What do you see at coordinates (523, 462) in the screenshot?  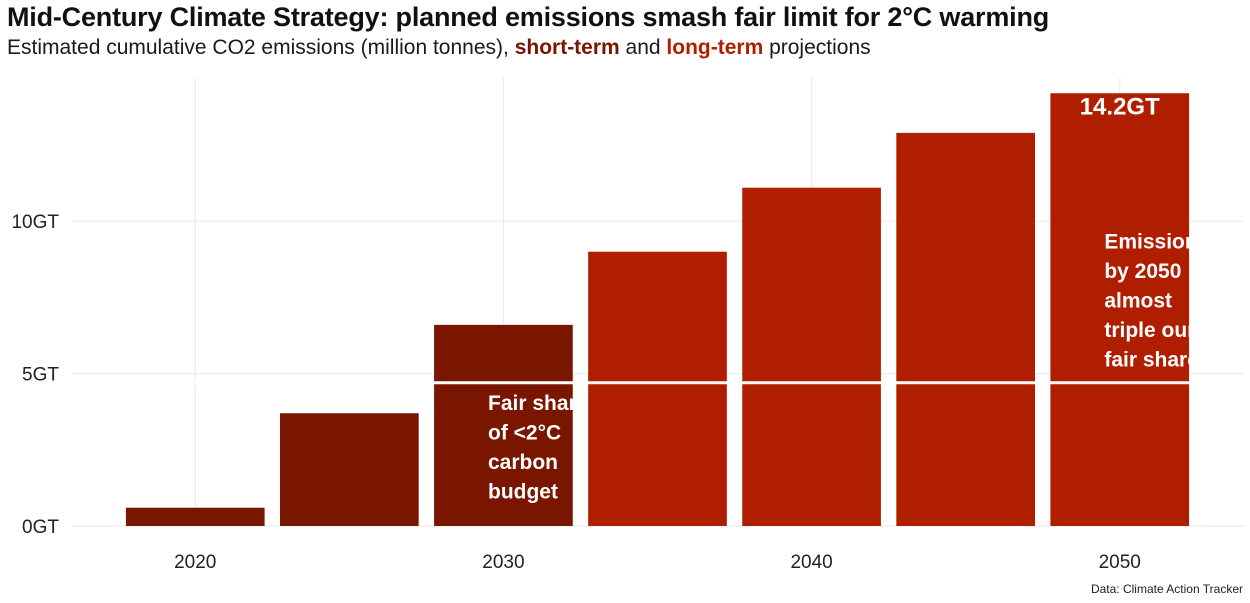 I see `annotation-2-line-2: carbon` at bounding box center [523, 462].